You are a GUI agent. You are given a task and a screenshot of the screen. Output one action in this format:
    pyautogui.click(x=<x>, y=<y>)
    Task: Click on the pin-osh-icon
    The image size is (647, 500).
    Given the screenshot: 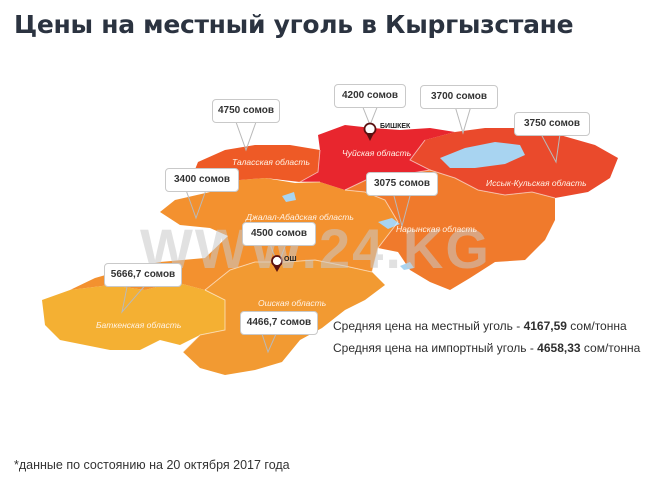 What is the action you would take?
    pyautogui.click(x=277, y=263)
    